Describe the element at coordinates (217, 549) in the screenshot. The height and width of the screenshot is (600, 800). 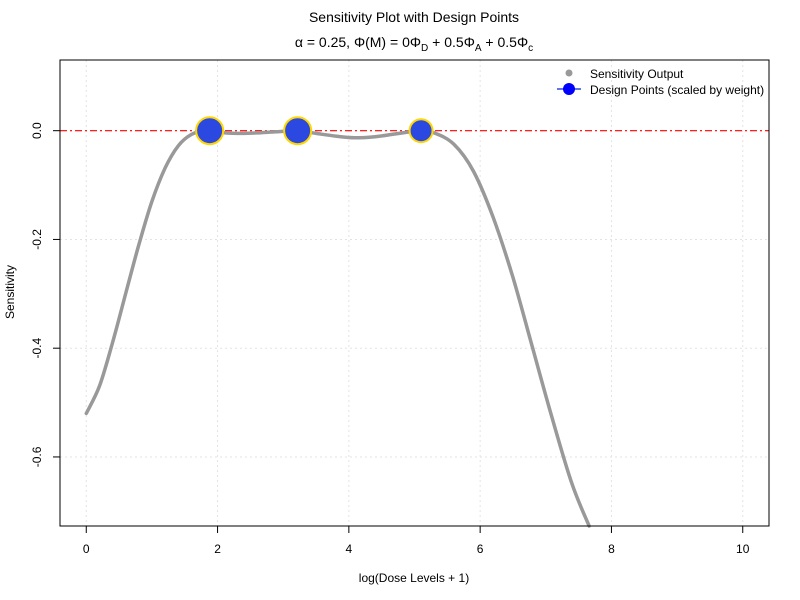
I see `x-tick-label-1: 2` at that location.